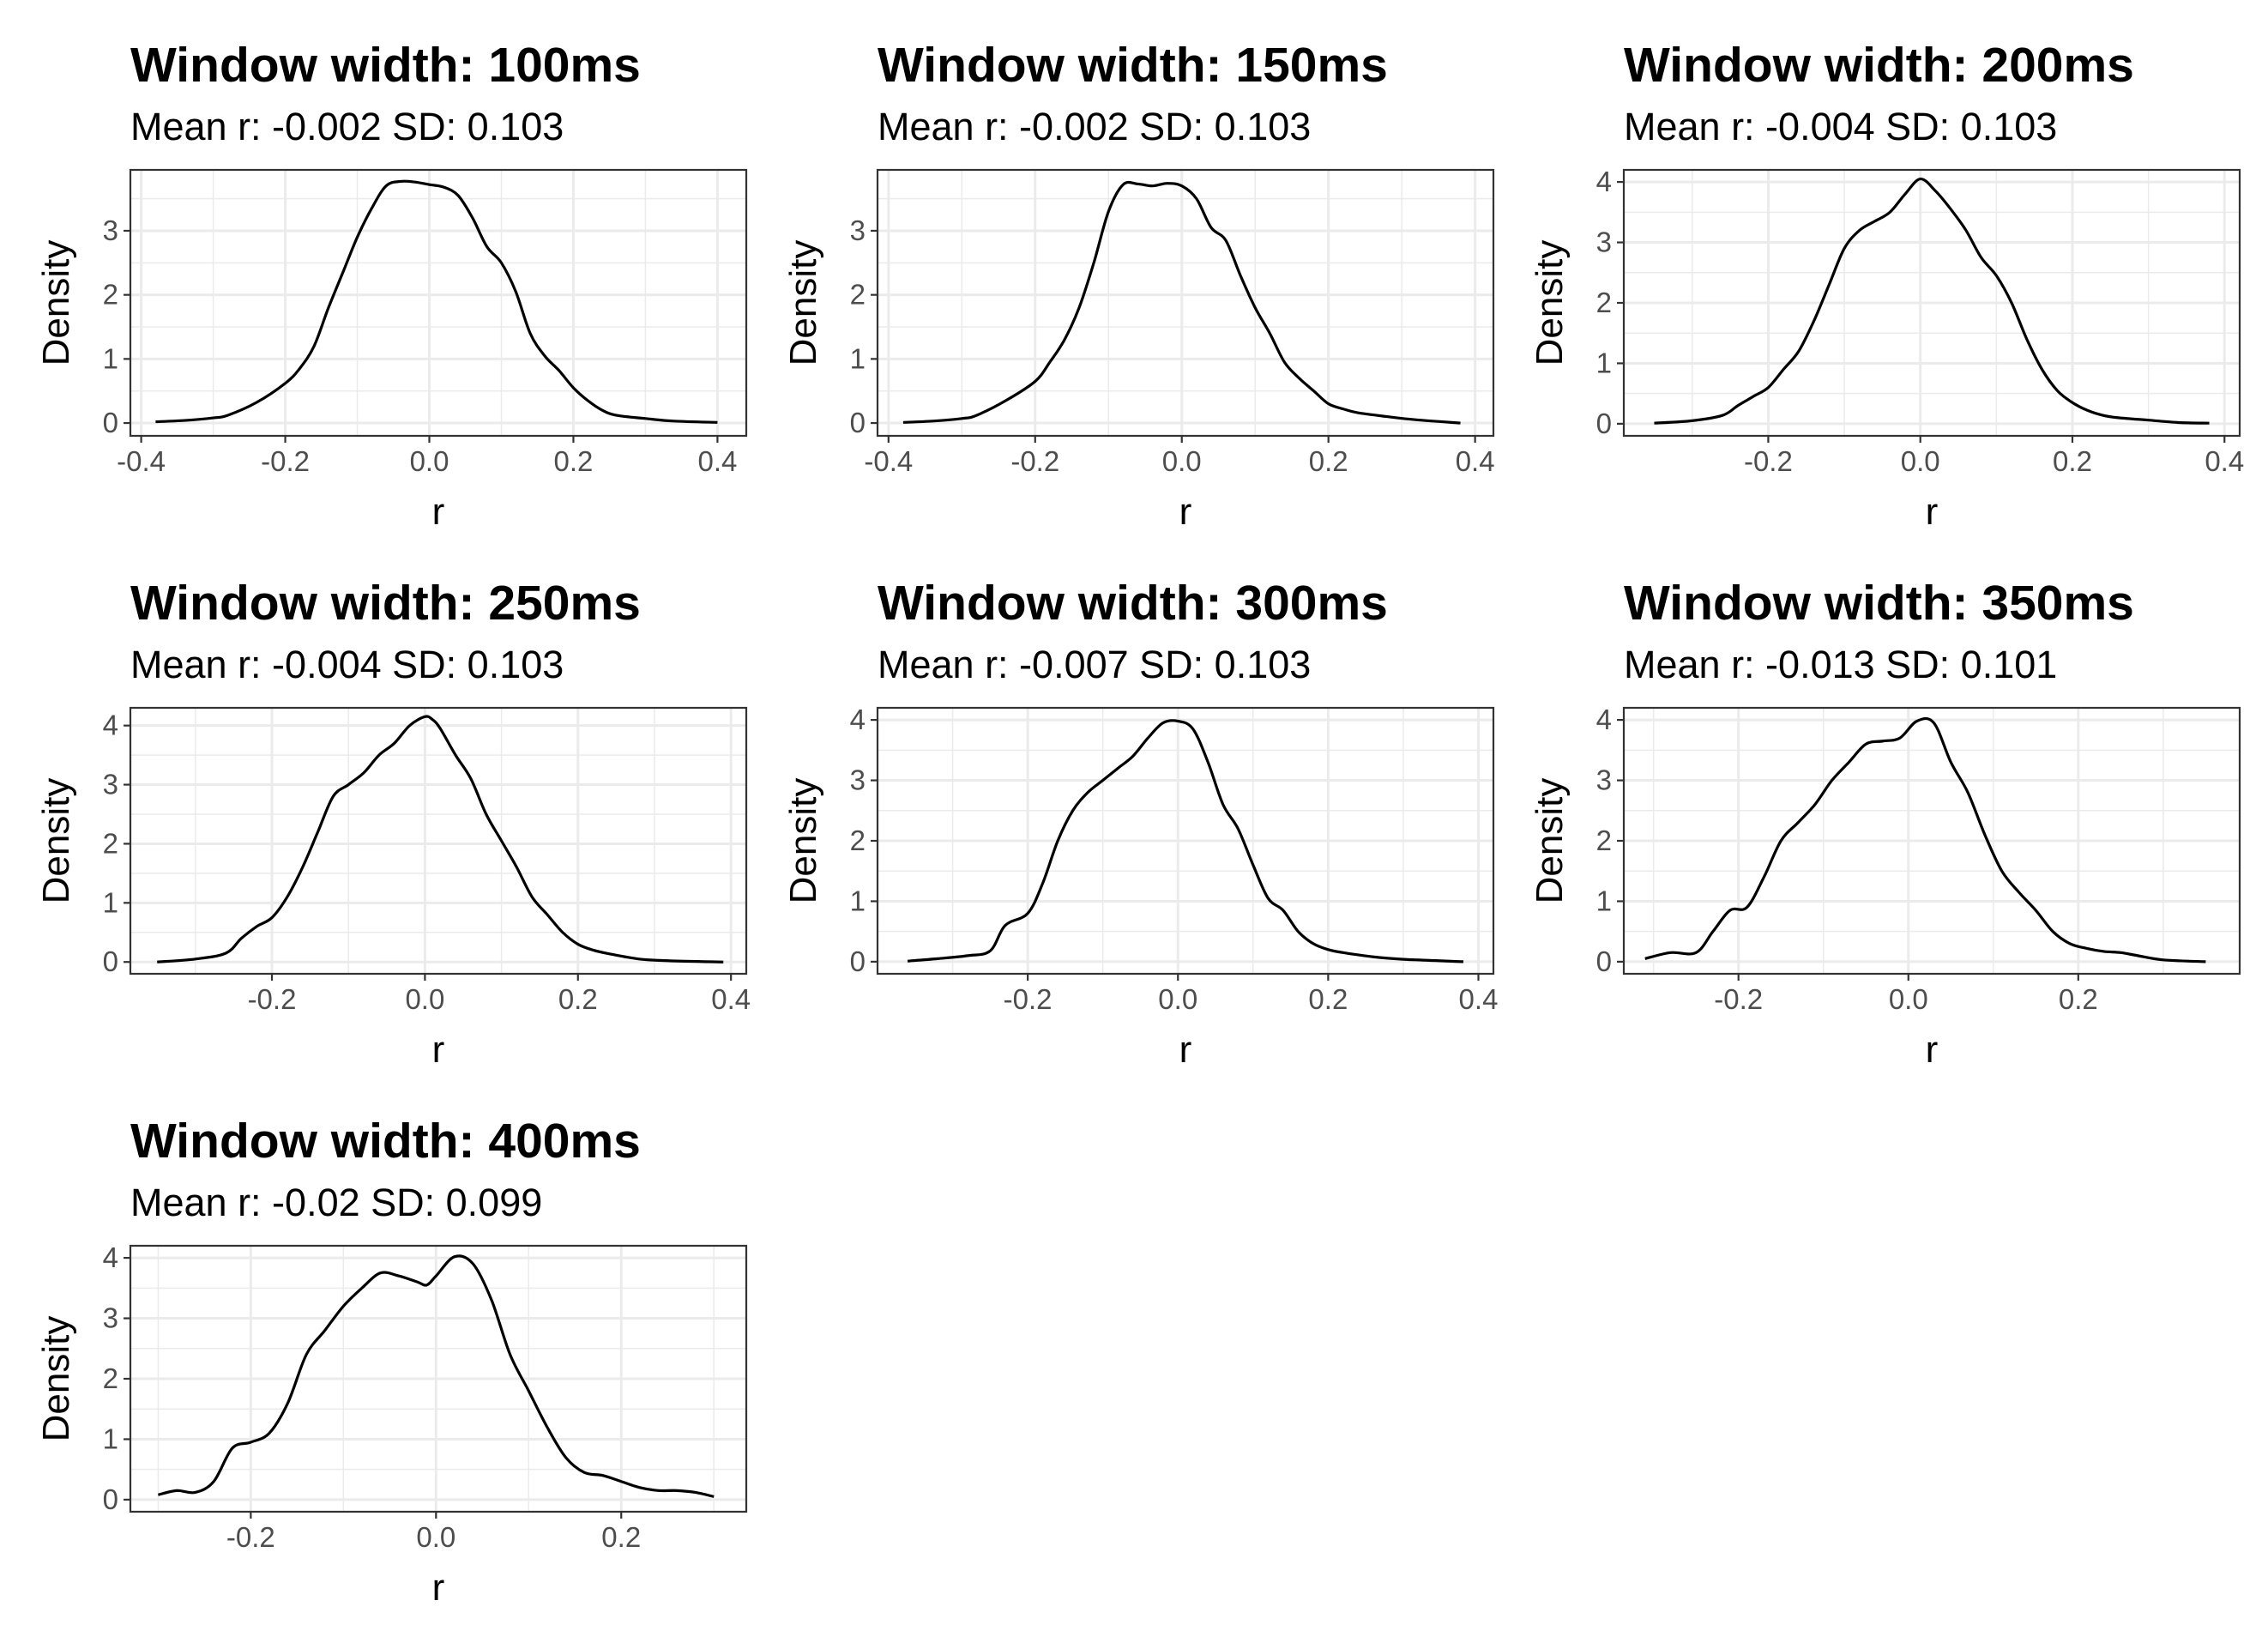  I want to click on panel-title: Window width: 300ms, so click(1133, 603).